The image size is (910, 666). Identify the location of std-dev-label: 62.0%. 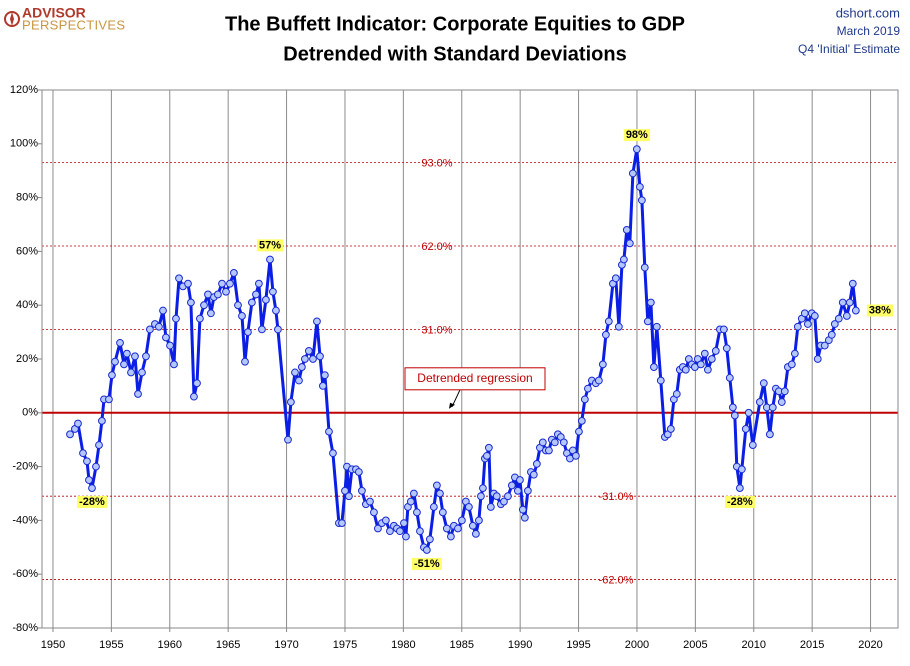
(436, 247).